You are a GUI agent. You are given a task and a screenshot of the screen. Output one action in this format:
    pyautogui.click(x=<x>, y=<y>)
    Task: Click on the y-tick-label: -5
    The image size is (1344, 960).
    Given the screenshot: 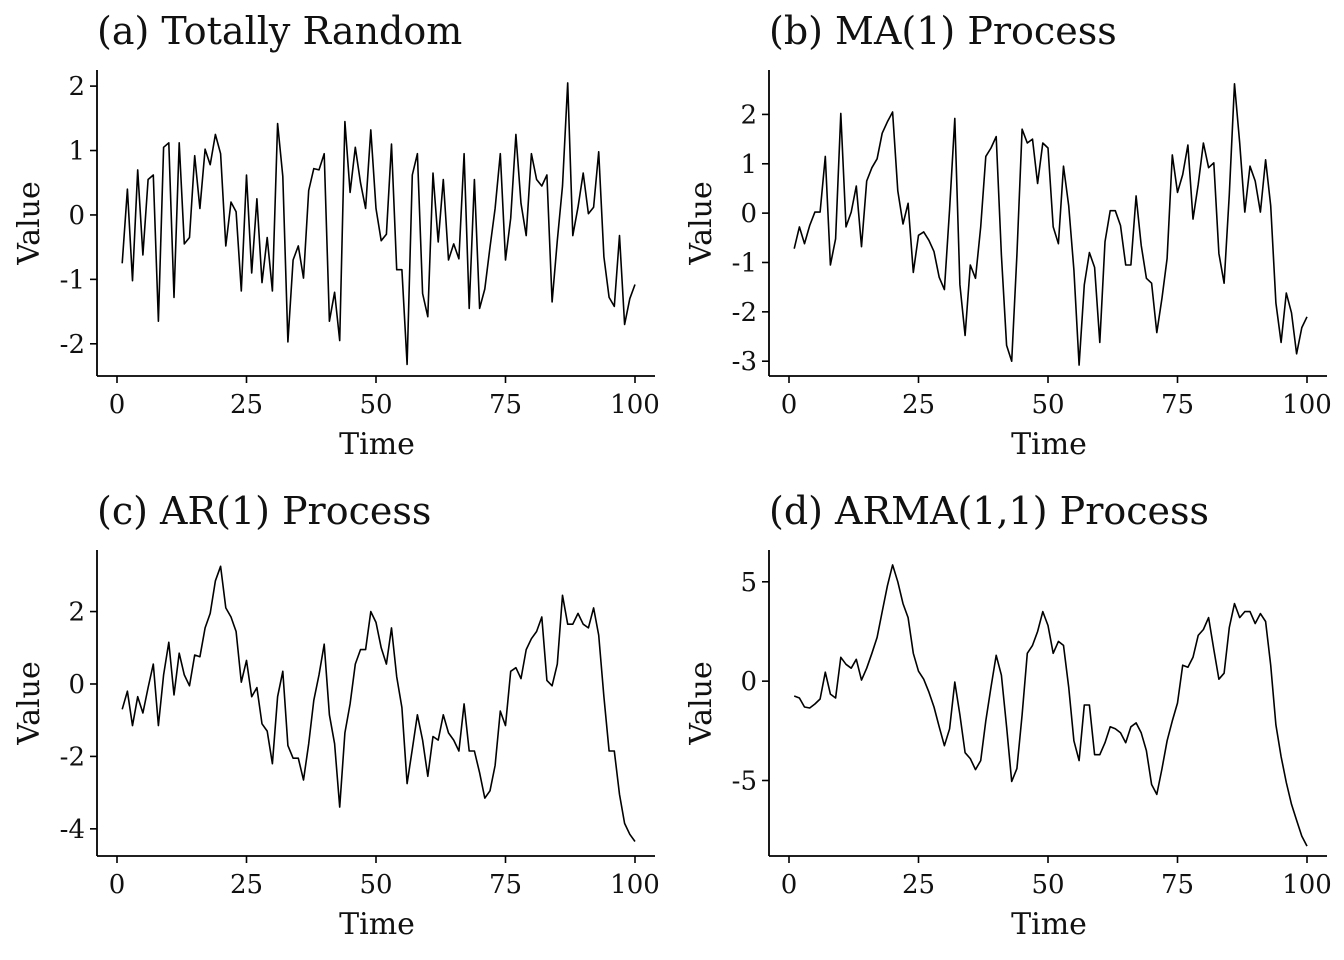 What is the action you would take?
    pyautogui.click(x=744, y=781)
    